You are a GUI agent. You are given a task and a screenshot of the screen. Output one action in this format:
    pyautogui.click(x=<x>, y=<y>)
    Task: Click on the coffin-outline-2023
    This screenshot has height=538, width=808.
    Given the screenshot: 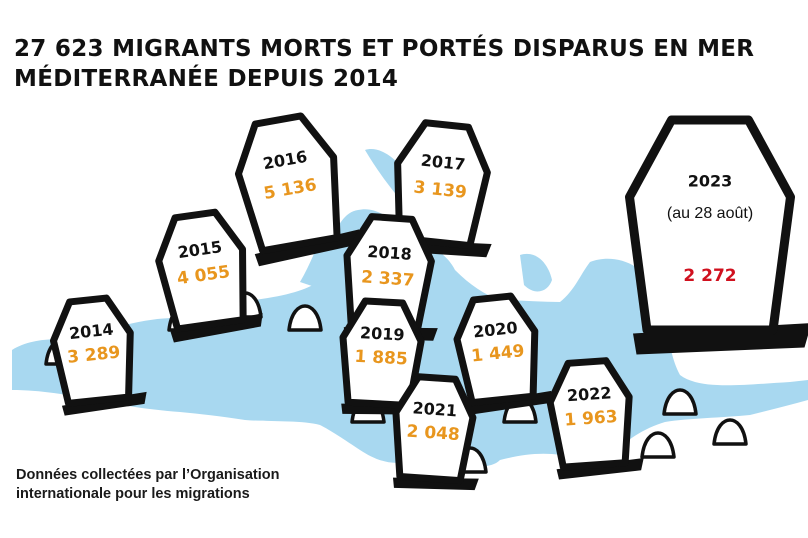 What is the action you would take?
    pyautogui.click(x=710, y=225)
    